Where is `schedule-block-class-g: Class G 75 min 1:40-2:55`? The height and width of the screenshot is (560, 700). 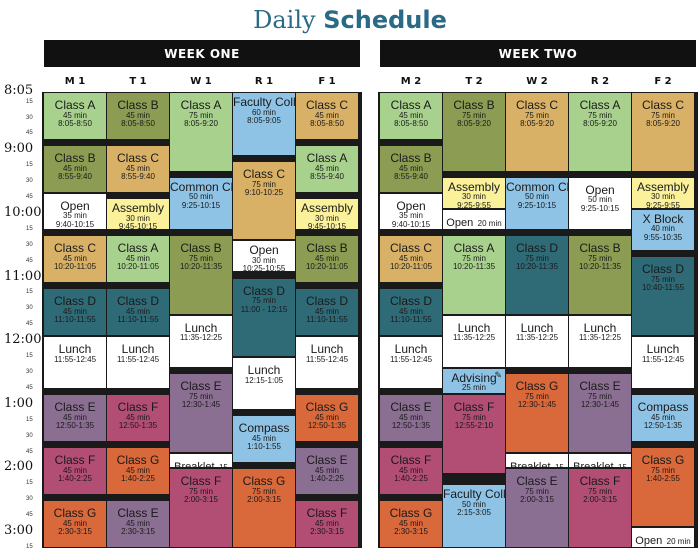
schedule-block-class-g: Class G 75 min 1:40-2:55 is located at coordinates (663, 487).